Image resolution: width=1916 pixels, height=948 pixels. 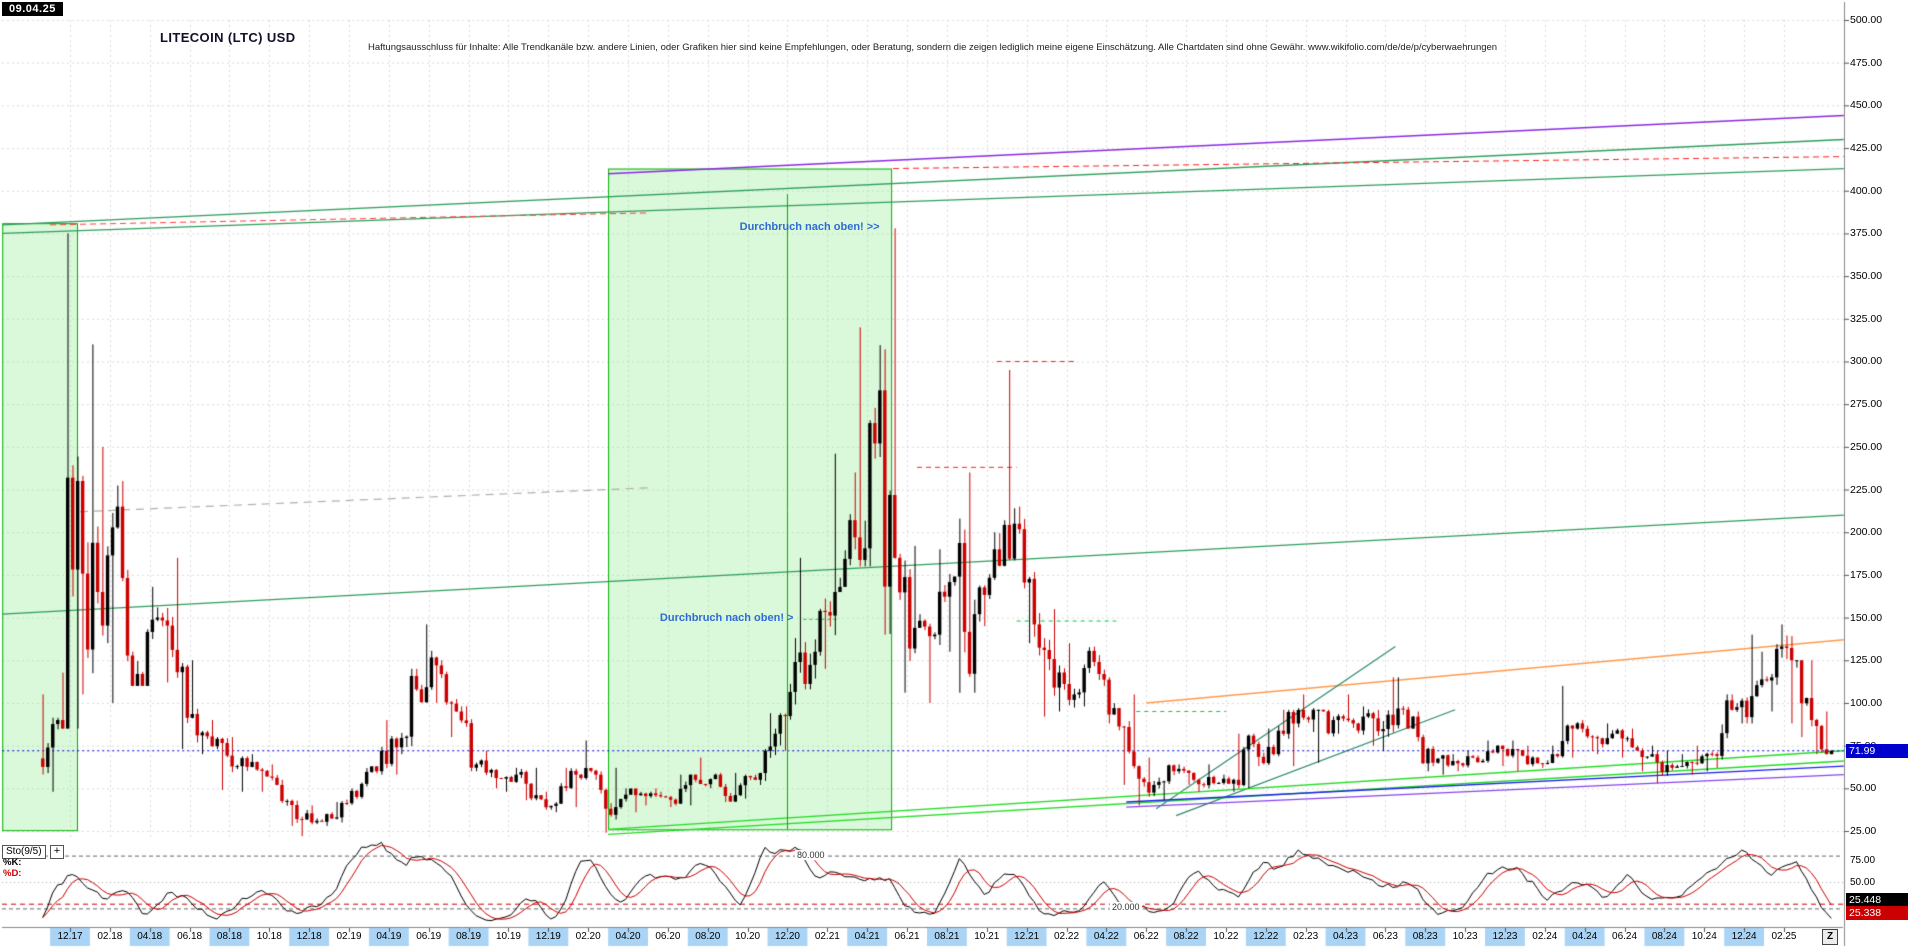 What do you see at coordinates (70, 936) in the screenshot?
I see `date-axis-label: 12.17` at bounding box center [70, 936].